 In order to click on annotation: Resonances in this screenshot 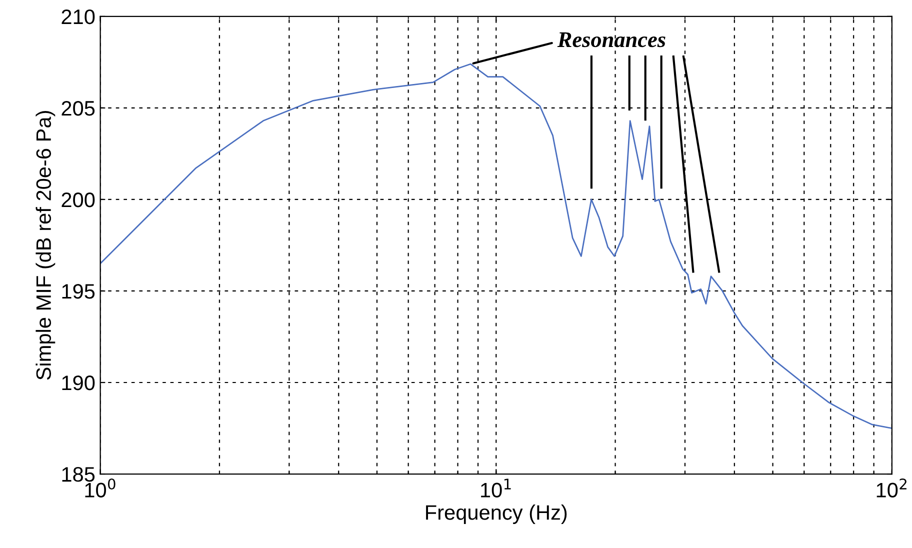, I will do `click(611, 40)`.